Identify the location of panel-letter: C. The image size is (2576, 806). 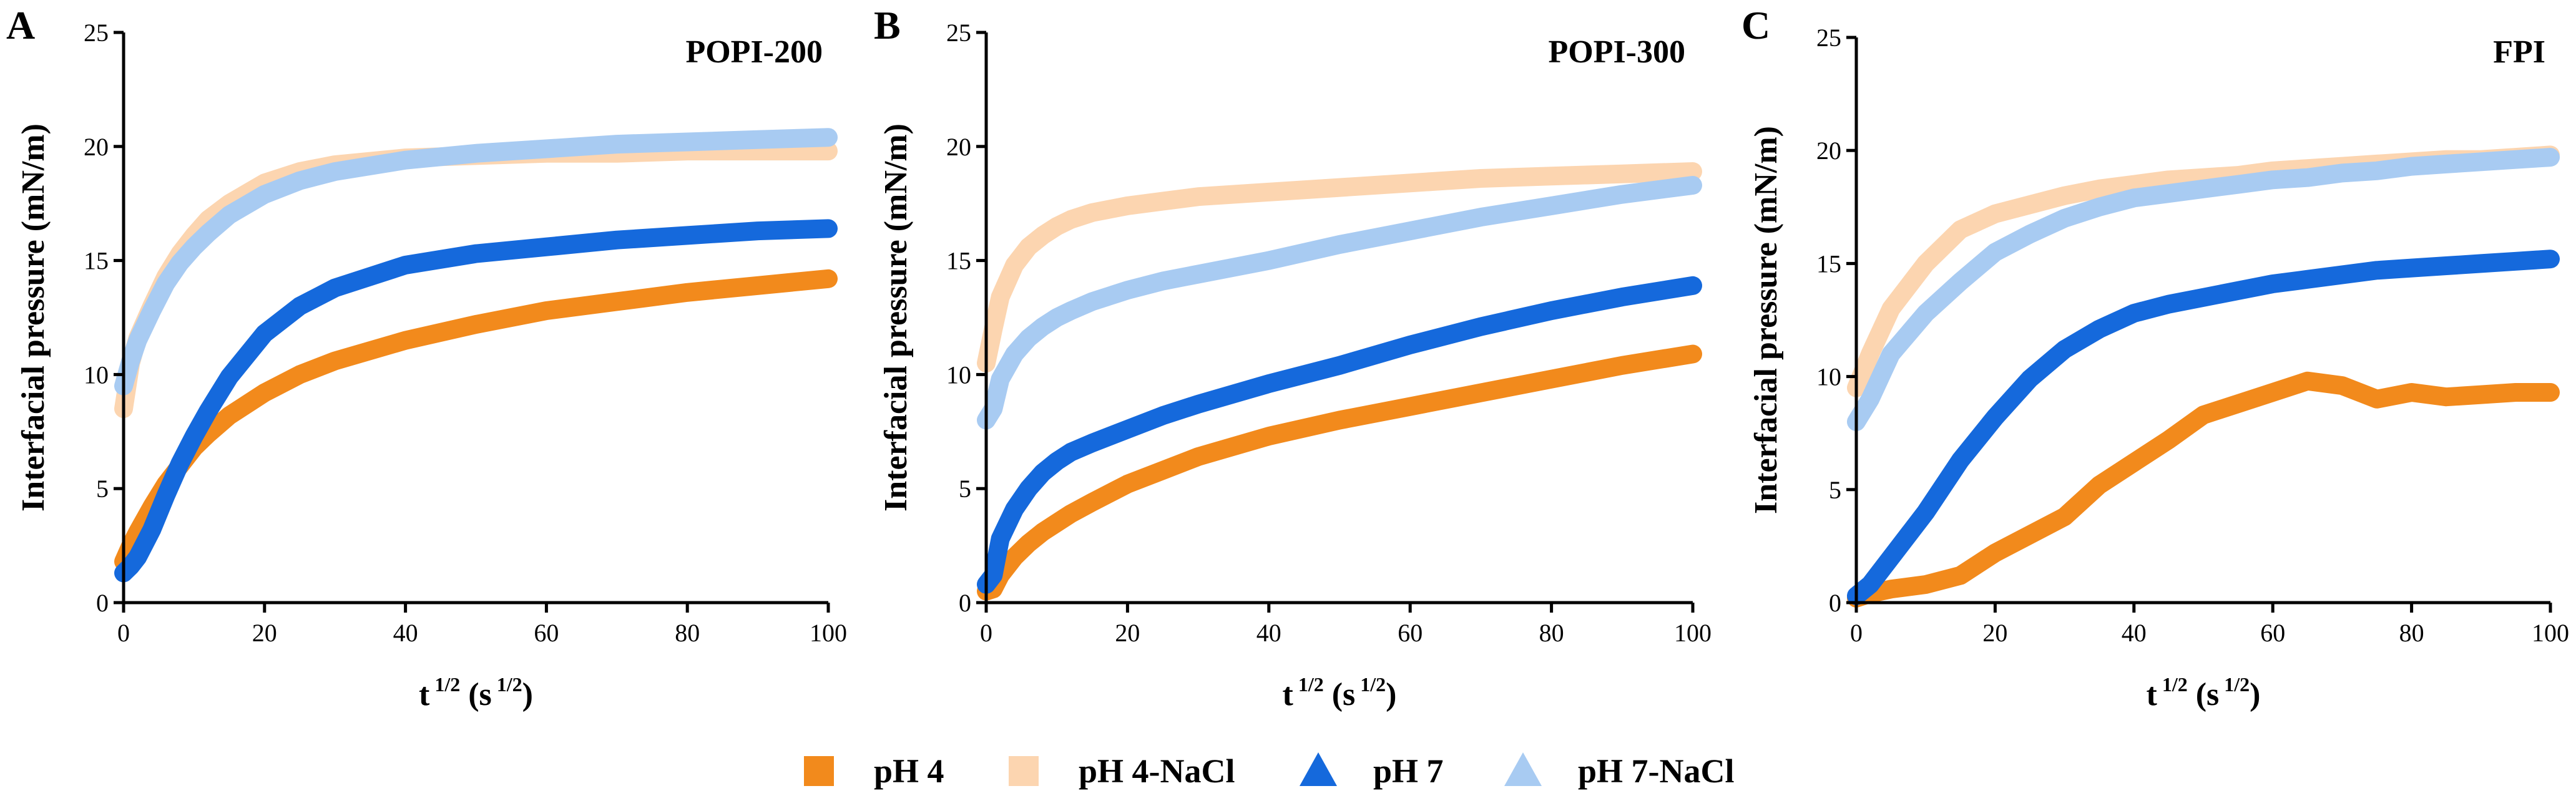
(1755, 25).